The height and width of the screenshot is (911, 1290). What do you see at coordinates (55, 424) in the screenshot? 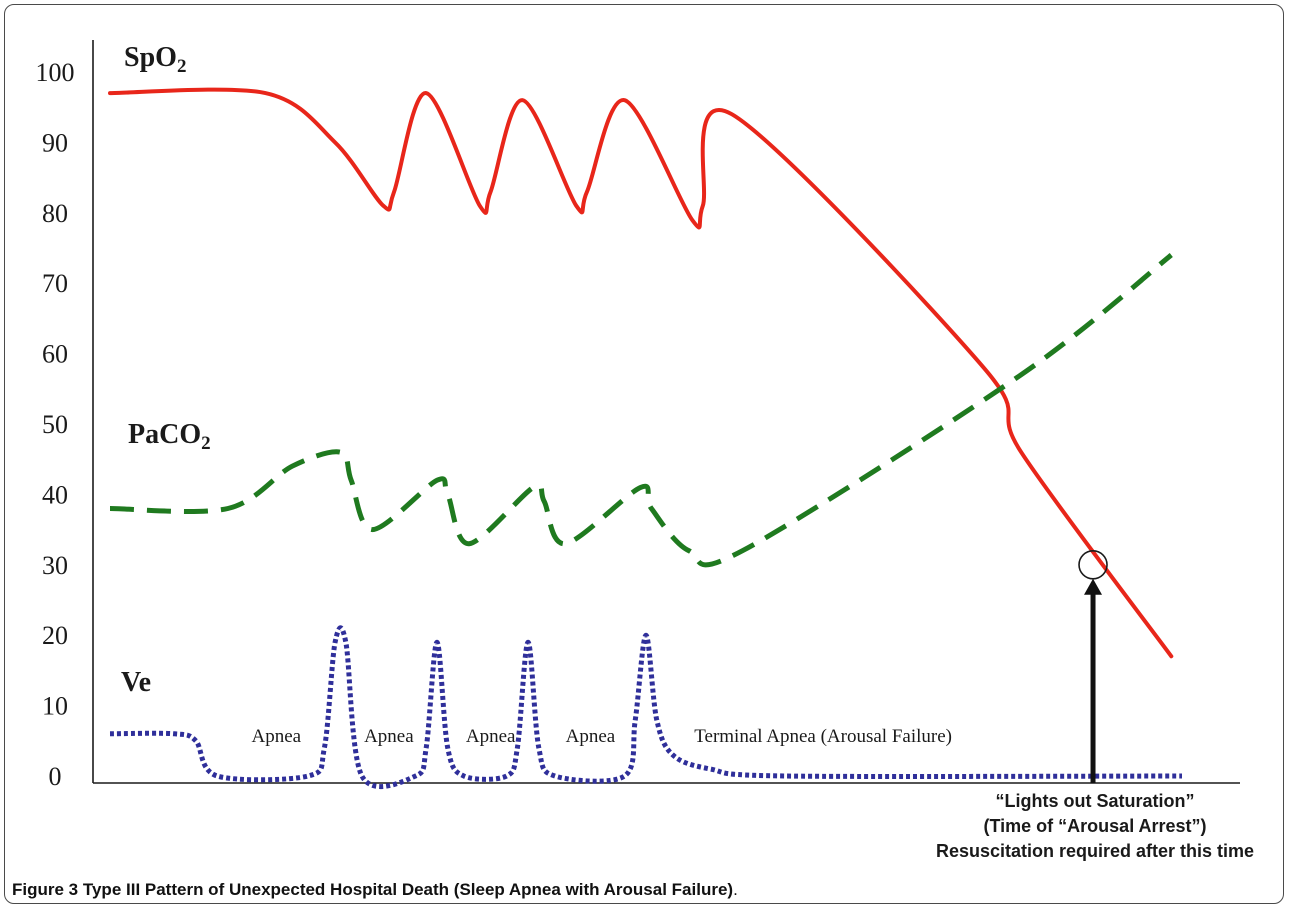
I see `y-tick-label: 50` at bounding box center [55, 424].